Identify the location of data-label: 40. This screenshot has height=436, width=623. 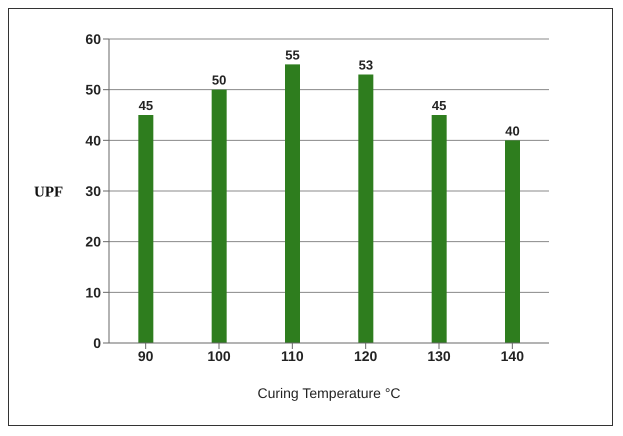
(512, 130).